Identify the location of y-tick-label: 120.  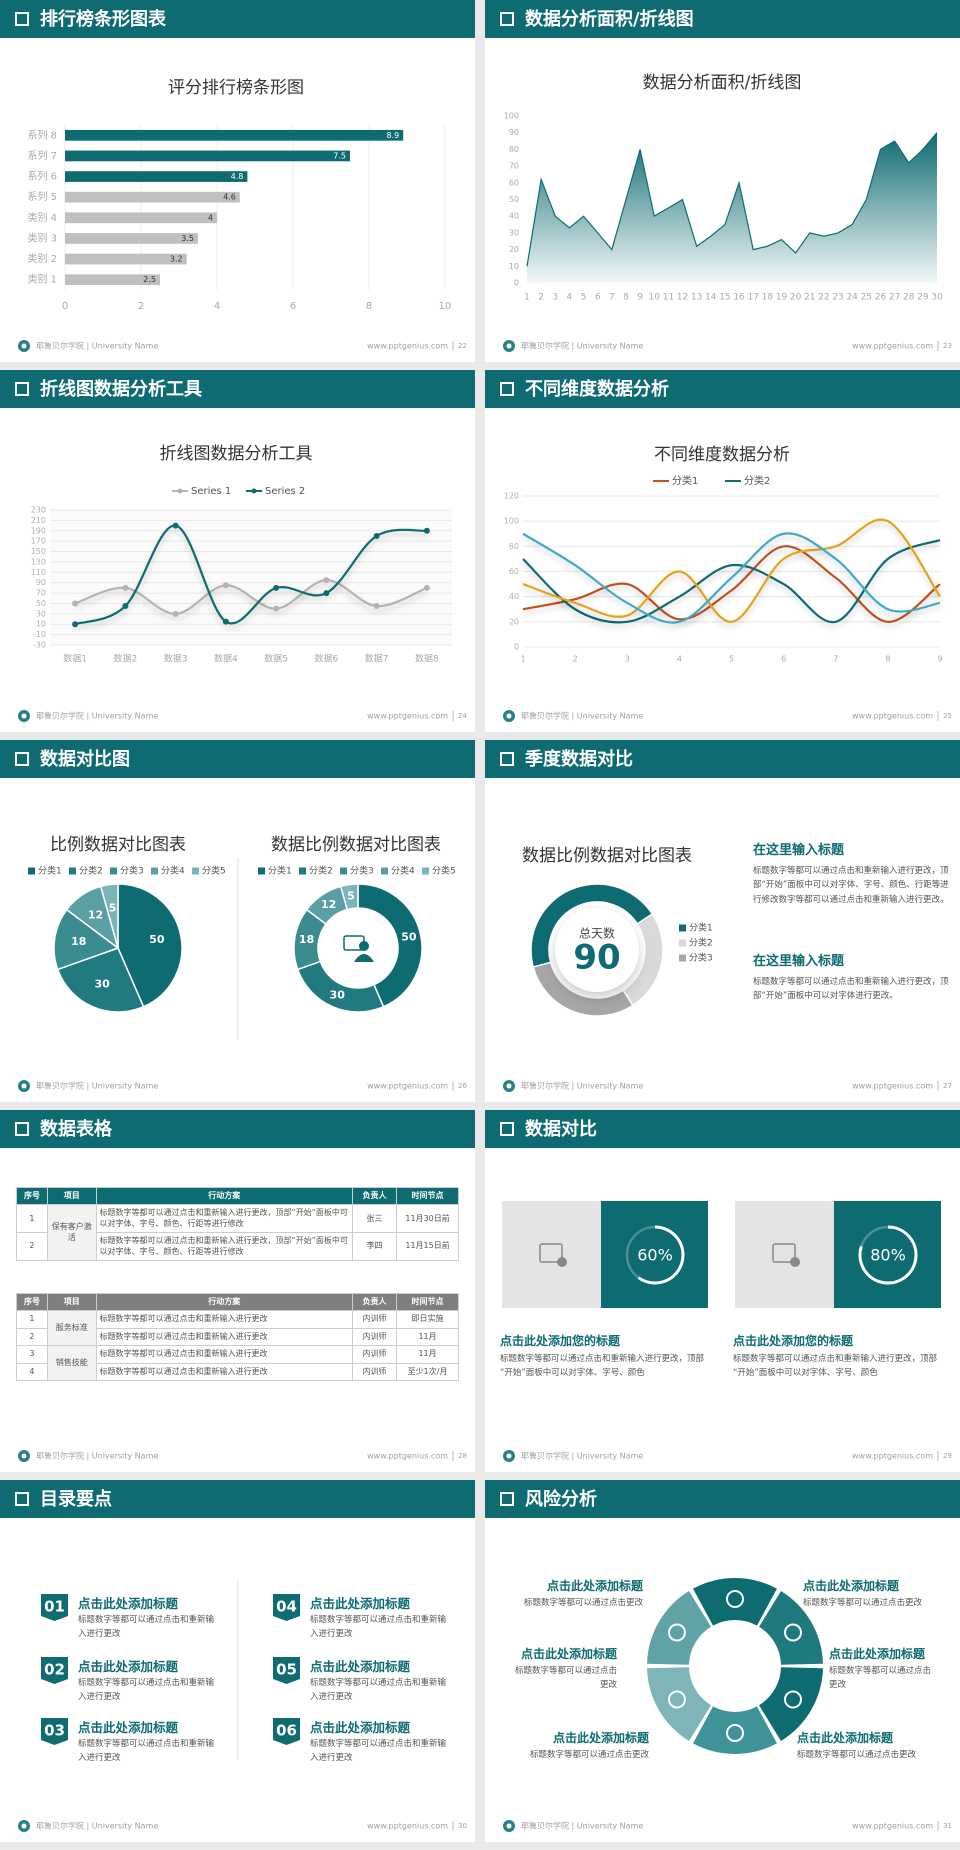
(511, 496).